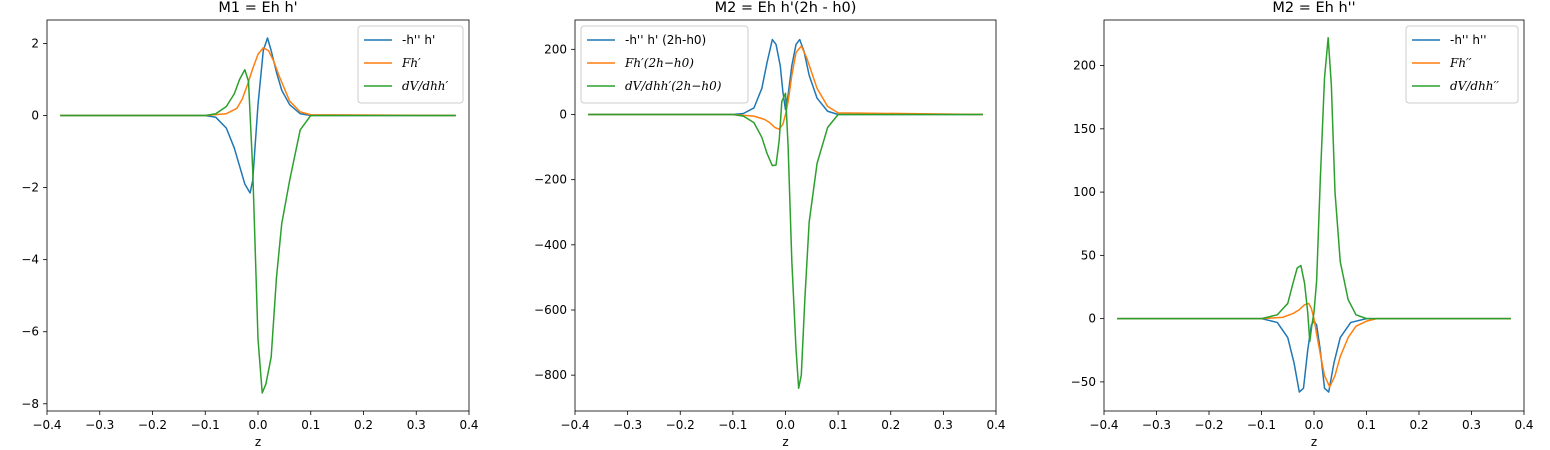 This screenshot has height=450, width=1550. Describe the element at coordinates (665, 40) in the screenshot. I see `legend-entry-label: -h'' h' (2h-h0)` at that location.